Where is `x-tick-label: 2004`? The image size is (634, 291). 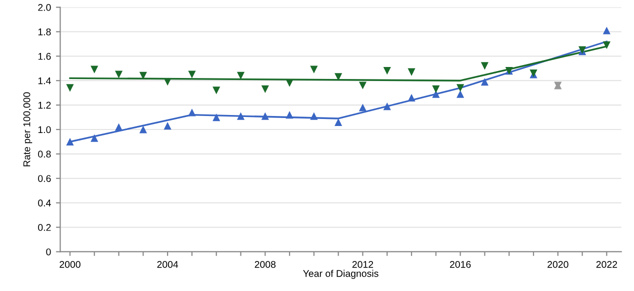 x-tick-label: 2004 is located at coordinates (167, 264).